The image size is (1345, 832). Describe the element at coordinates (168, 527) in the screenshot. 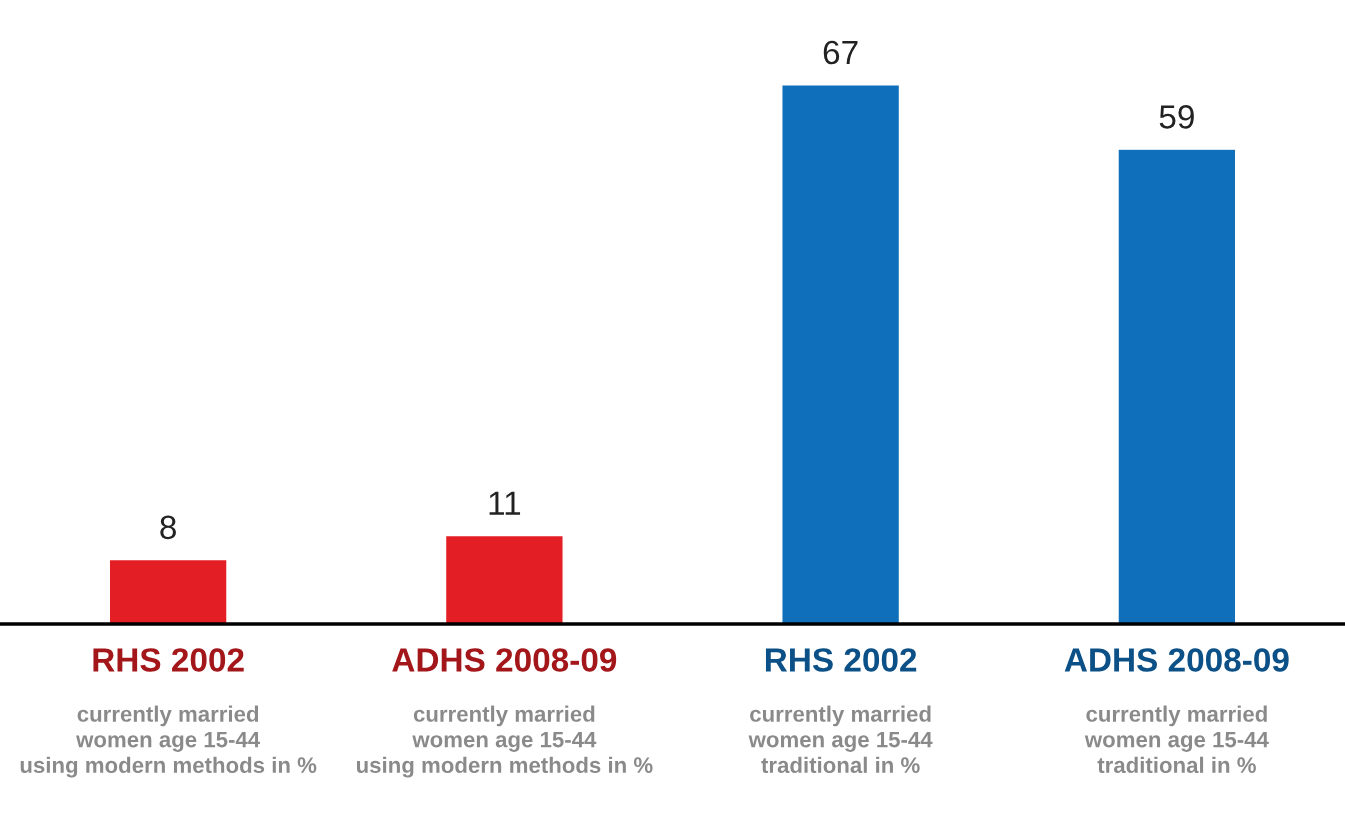

I see `data-label: 8` at that location.